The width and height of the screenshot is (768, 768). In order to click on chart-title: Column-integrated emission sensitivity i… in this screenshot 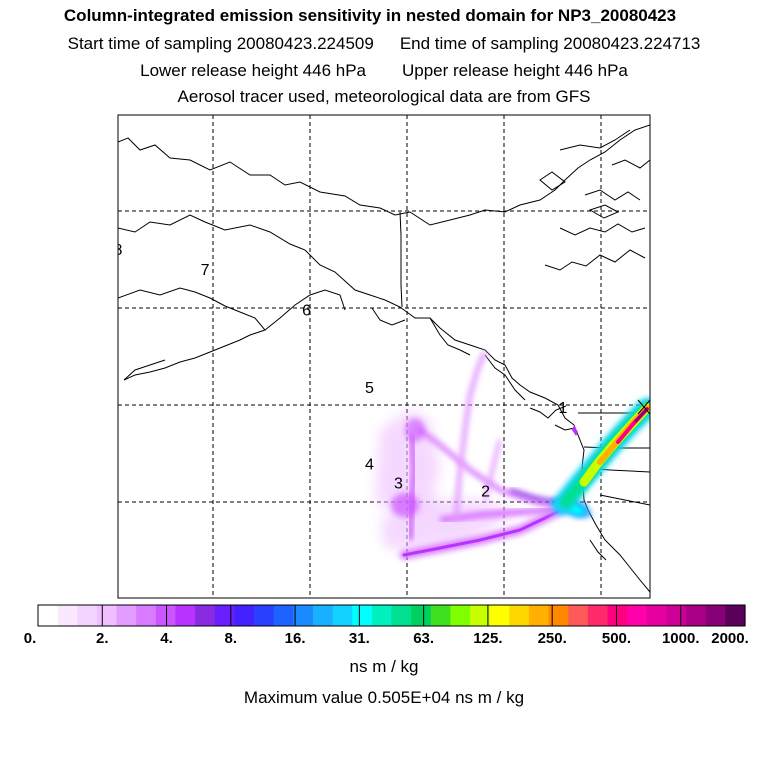, I will do `click(370, 15)`.